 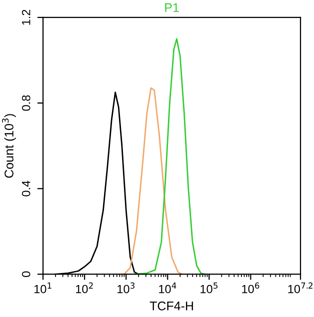 What do you see at coordinates (43, 288) in the screenshot?
I see `x-tick-label: 10$^{1}$` at bounding box center [43, 288].